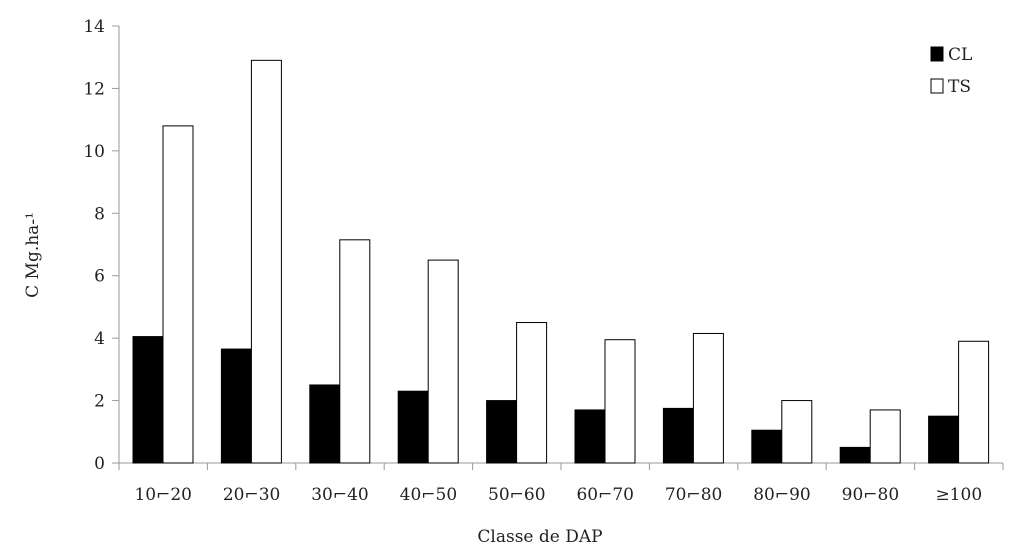 Image resolution: width=1026 pixels, height=554 pixels. What do you see at coordinates (937, 86) in the screenshot?
I see `legend-swatch-ts` at bounding box center [937, 86].